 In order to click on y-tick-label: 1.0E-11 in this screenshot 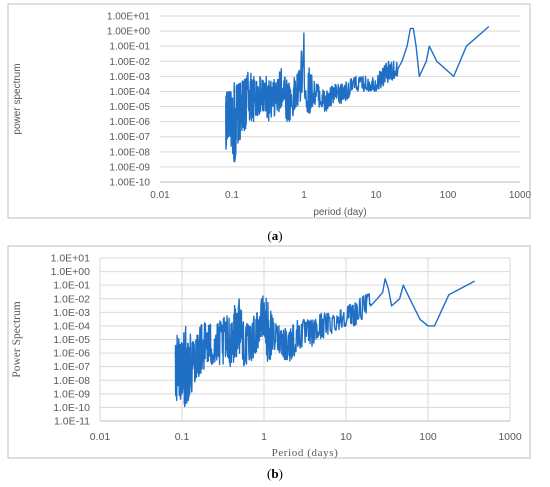, I will do `click(72, 422)`.